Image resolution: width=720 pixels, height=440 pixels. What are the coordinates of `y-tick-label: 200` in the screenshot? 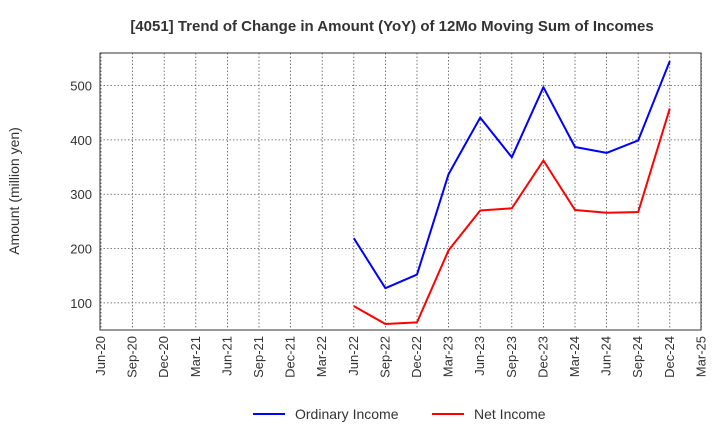 It's located at (81, 249).